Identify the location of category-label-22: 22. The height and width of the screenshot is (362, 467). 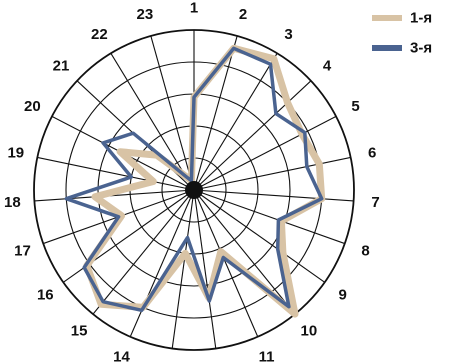
(99, 34).